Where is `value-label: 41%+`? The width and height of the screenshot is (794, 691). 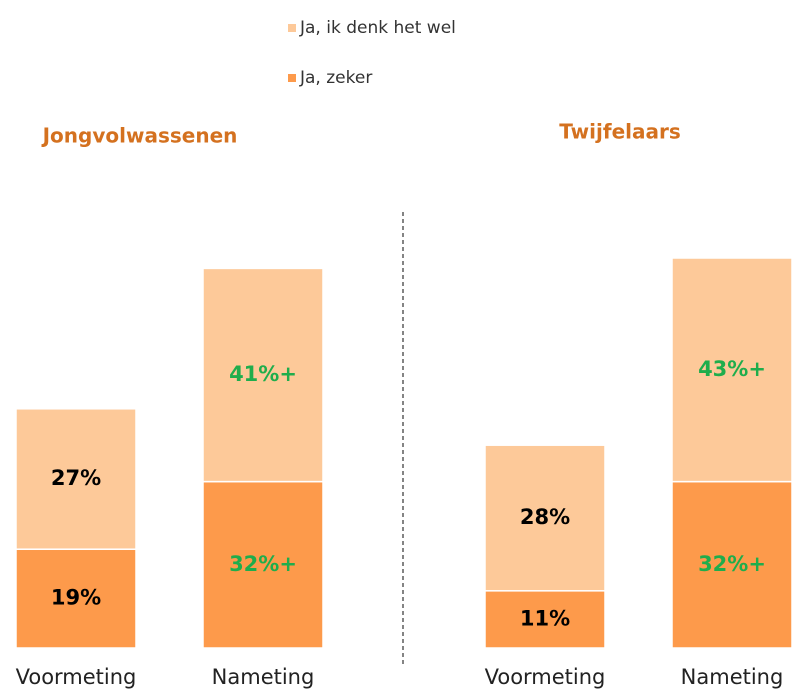 value-label: 41%+ is located at coordinates (263, 374).